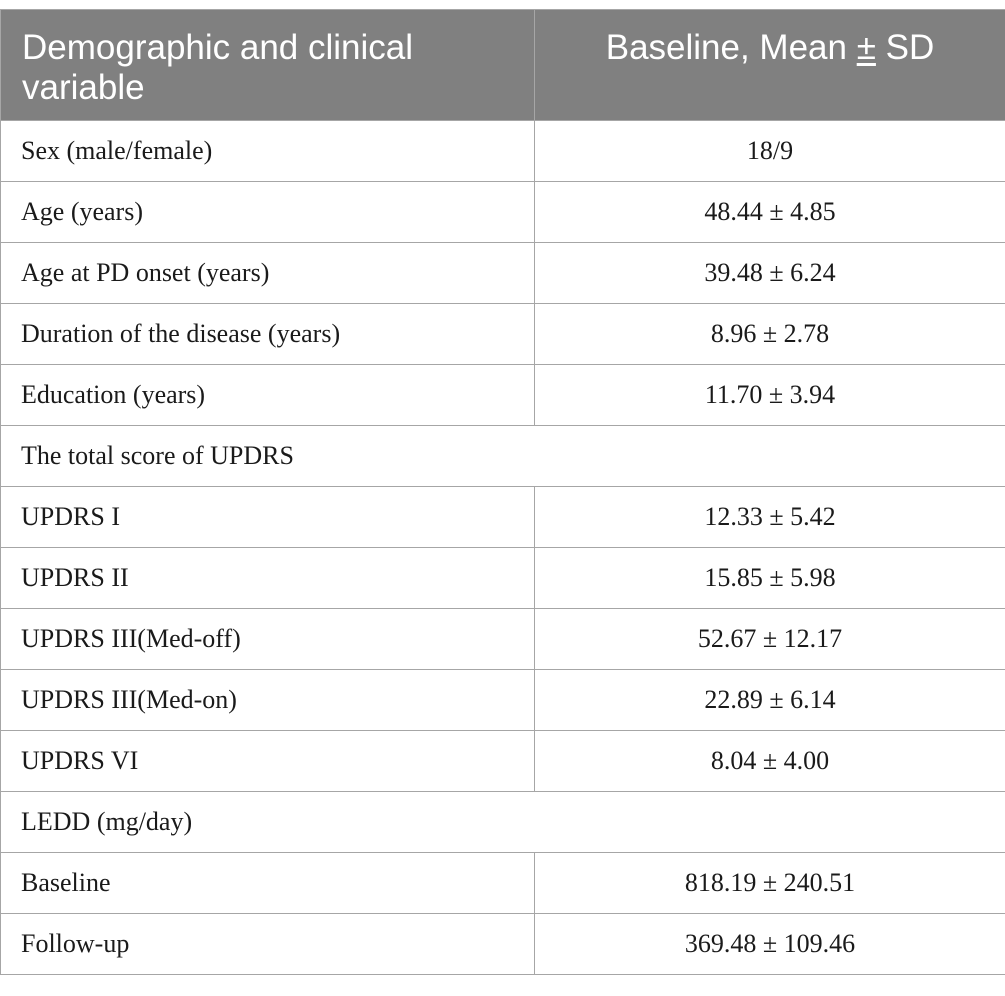 The width and height of the screenshot is (1005, 996). What do you see at coordinates (769, 639) in the screenshot?
I see `row-value: 52.67 ± 12.17` at bounding box center [769, 639].